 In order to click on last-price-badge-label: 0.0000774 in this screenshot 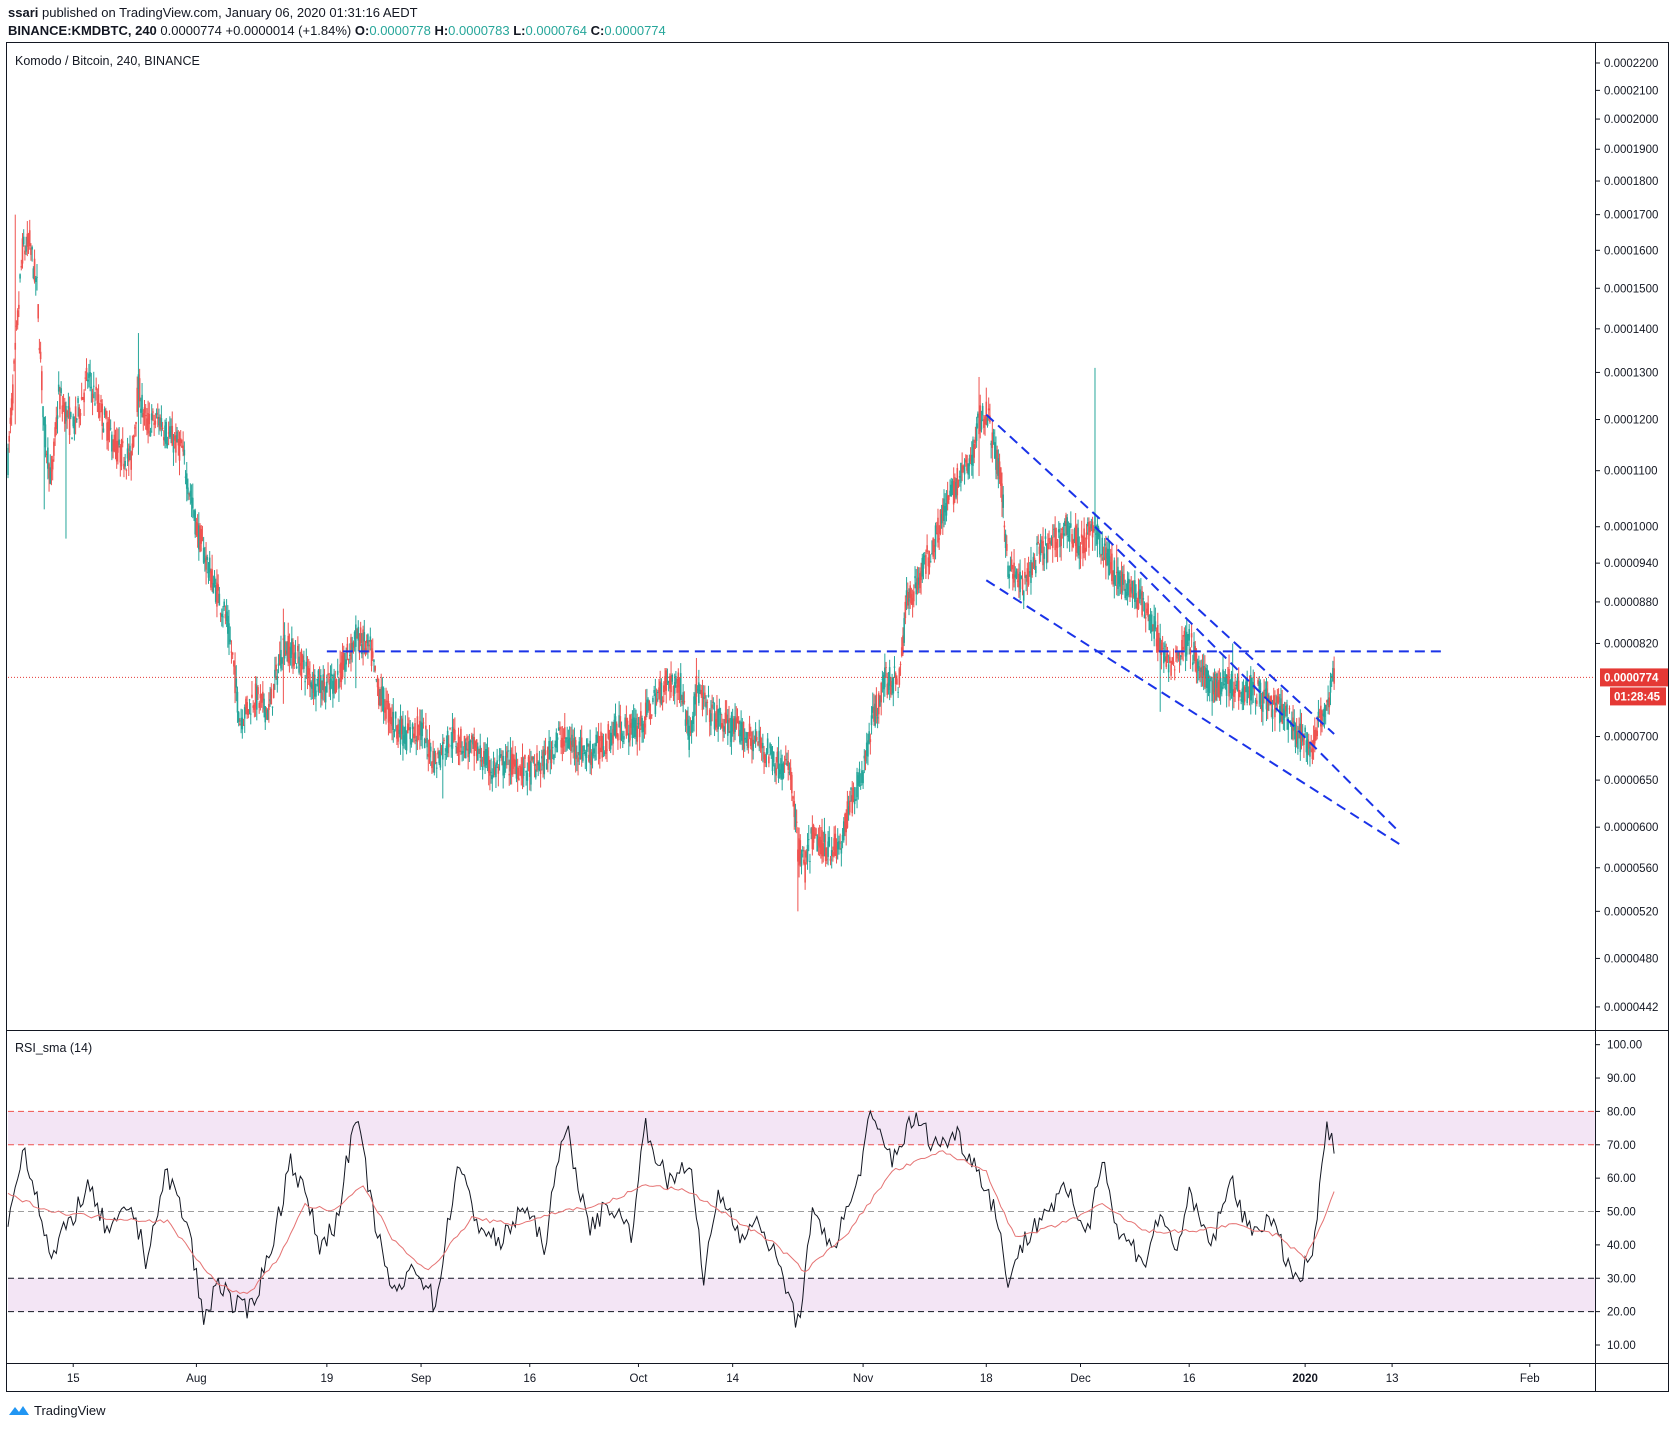, I will do `click(1631, 678)`.